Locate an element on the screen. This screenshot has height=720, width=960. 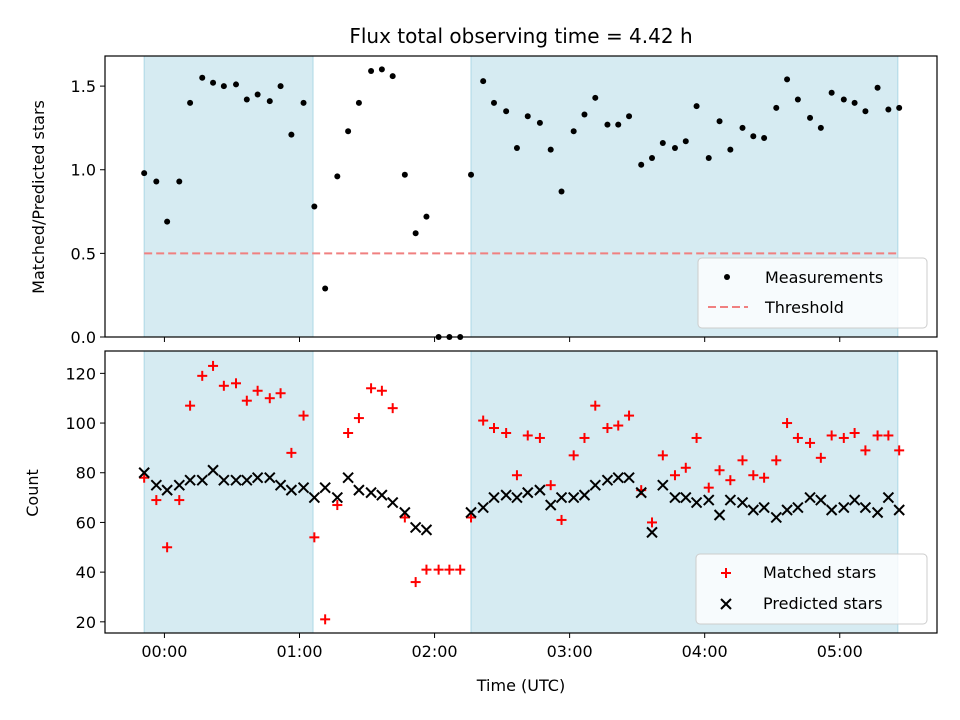
legend-measurements-label: Measurements is located at coordinates (824, 277).